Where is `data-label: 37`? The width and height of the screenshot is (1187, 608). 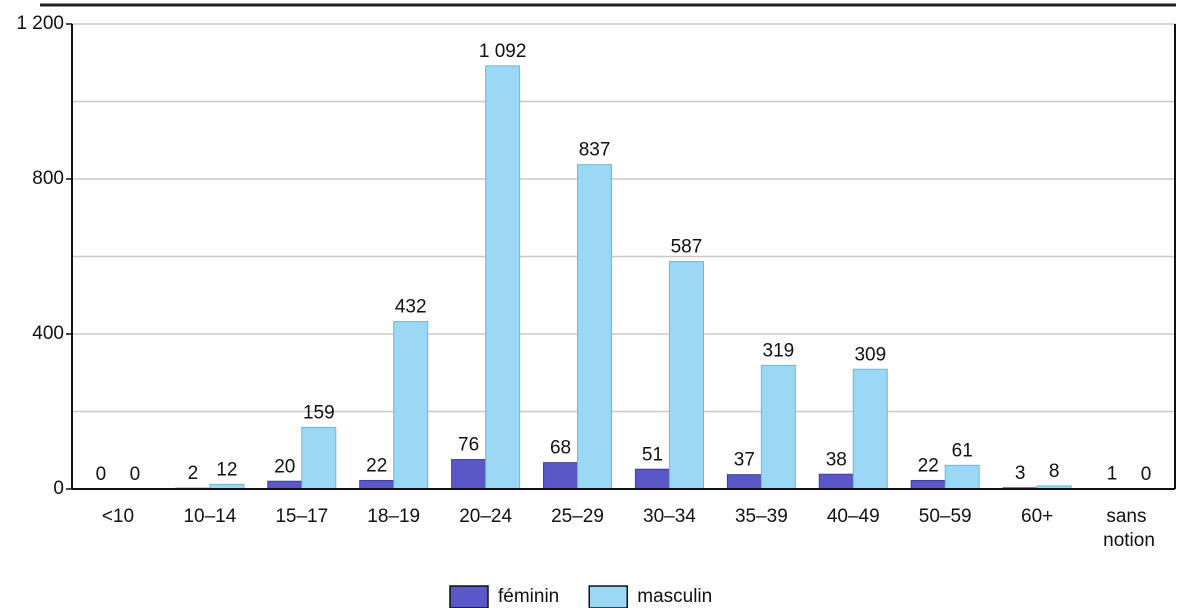 data-label: 37 is located at coordinates (744, 460).